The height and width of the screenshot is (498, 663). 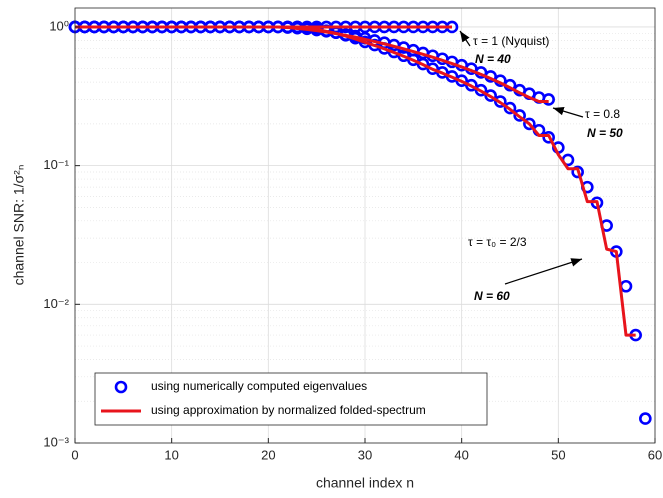 I want to click on legend-label: using numerically computed eigenvalues, so click(x=259, y=386).